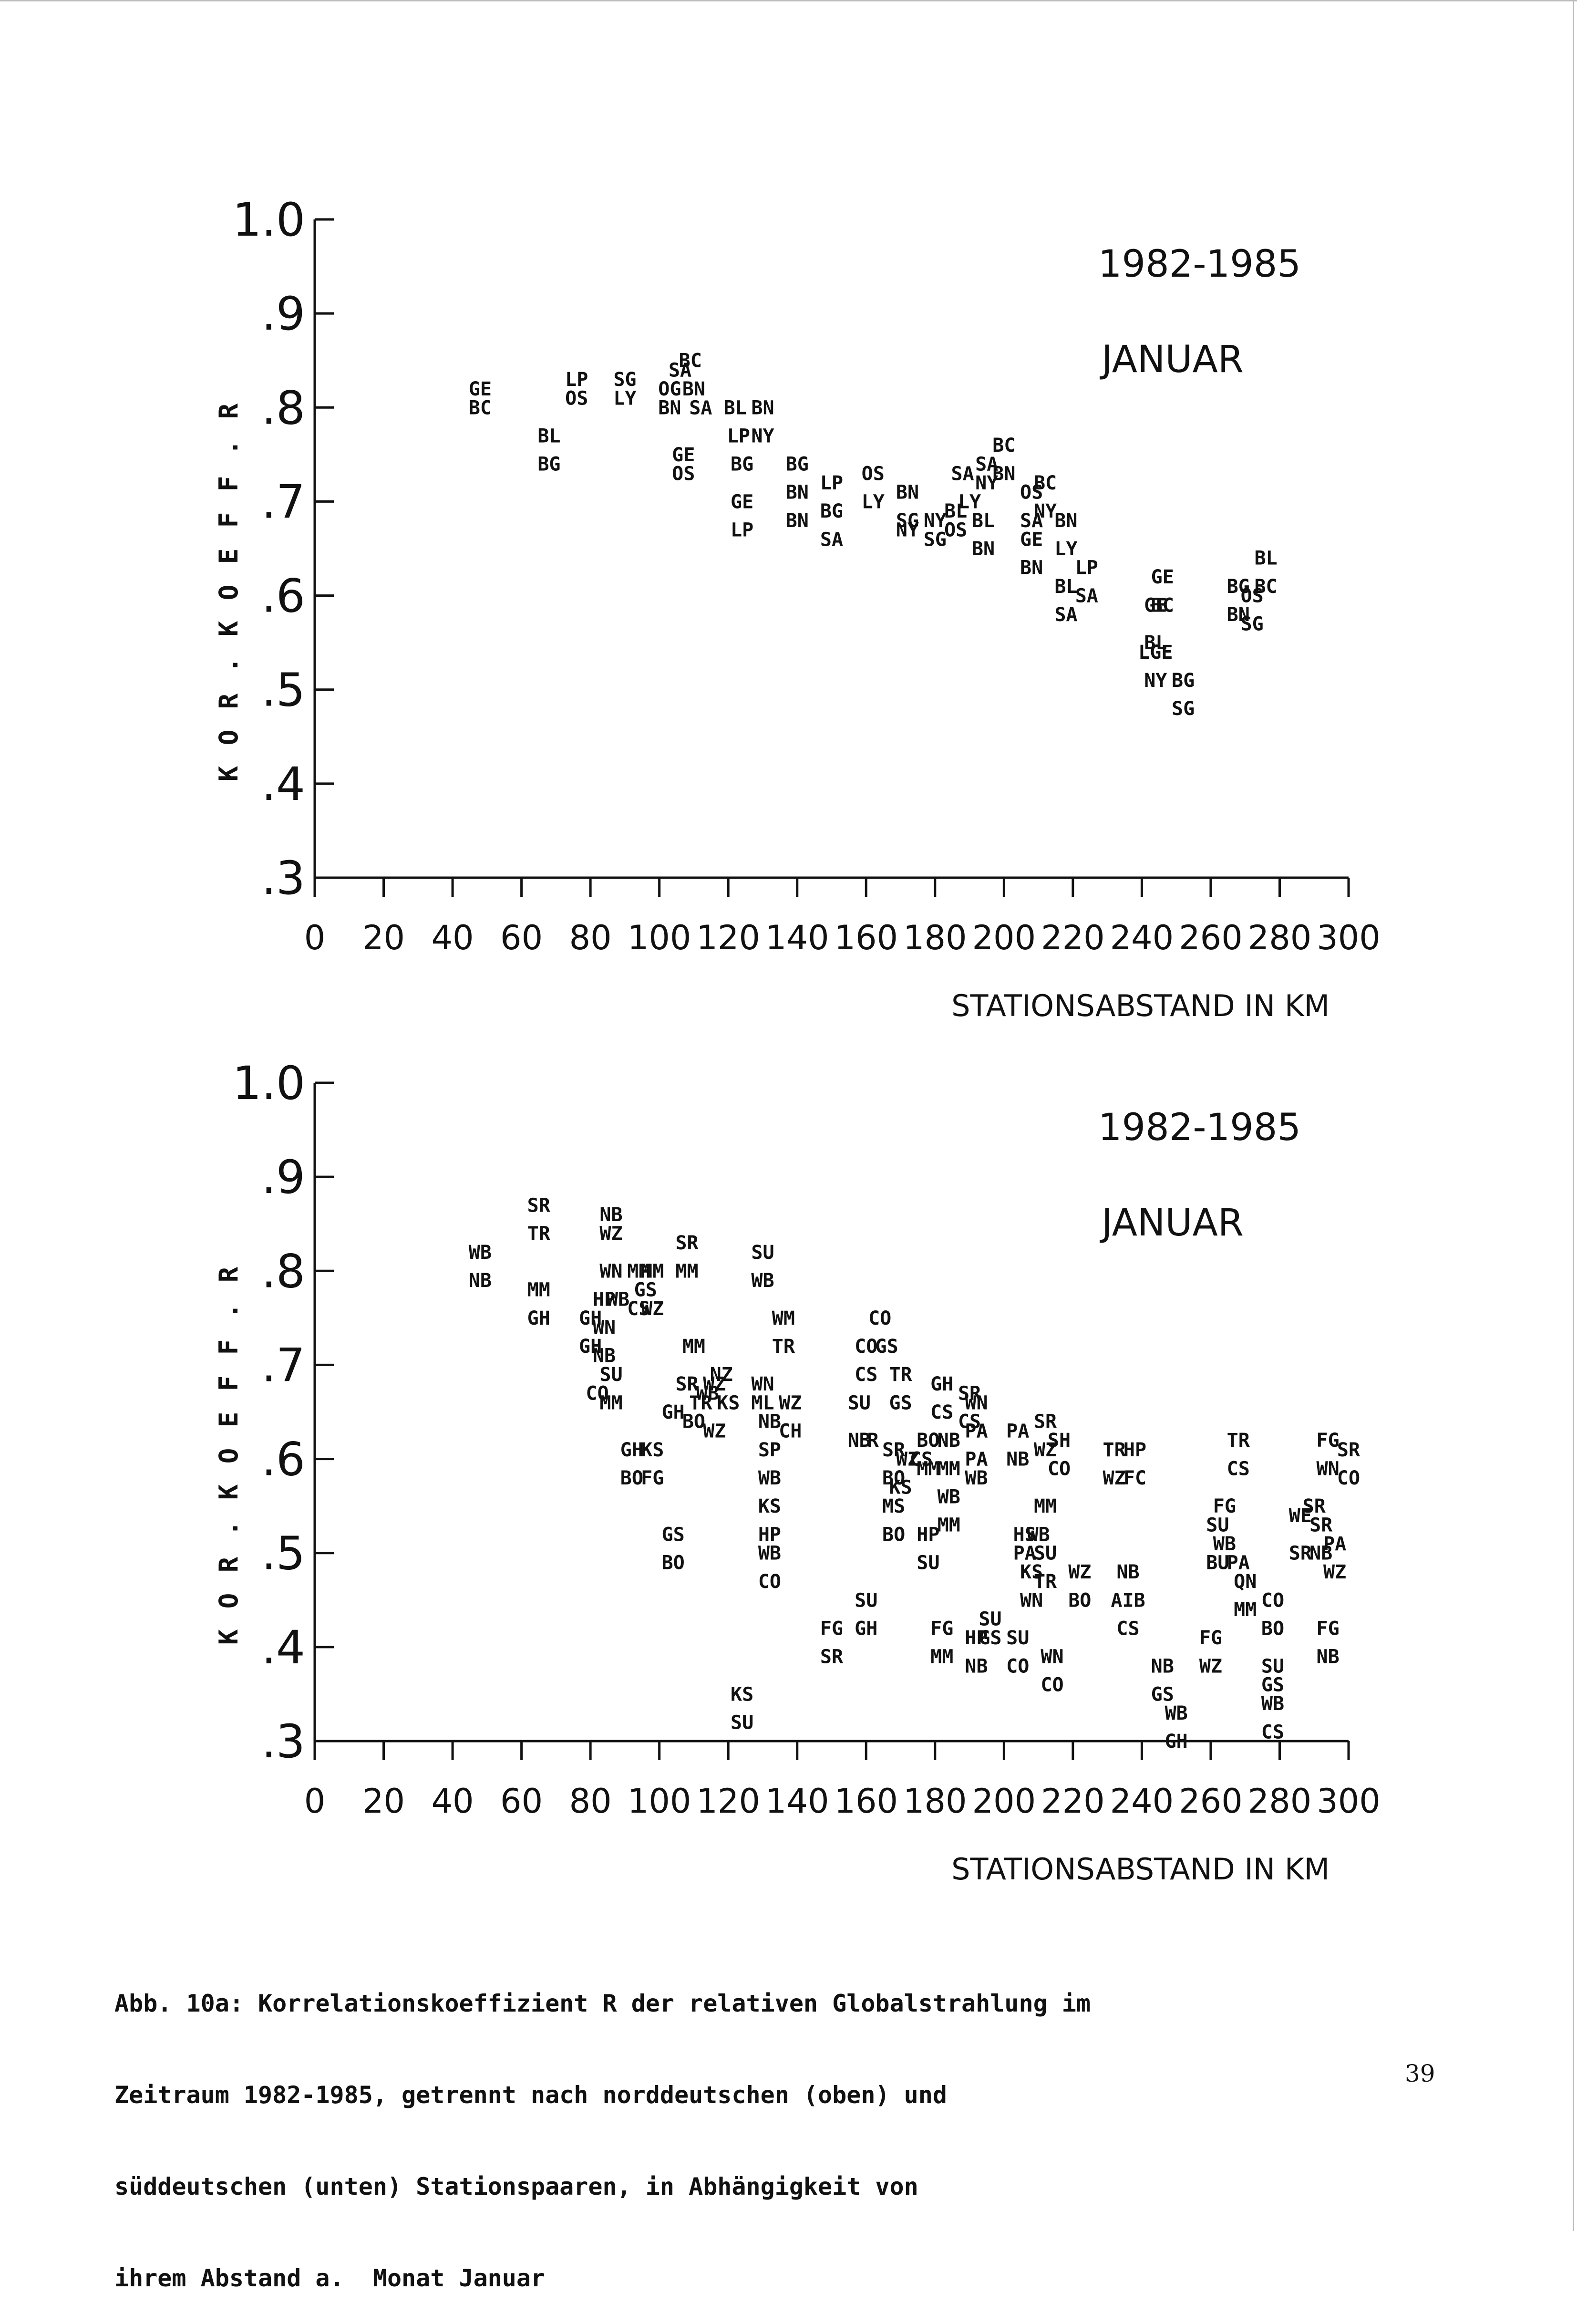  What do you see at coordinates (1349, 1801) in the screenshot?
I see `x-tick-label: 300` at bounding box center [1349, 1801].